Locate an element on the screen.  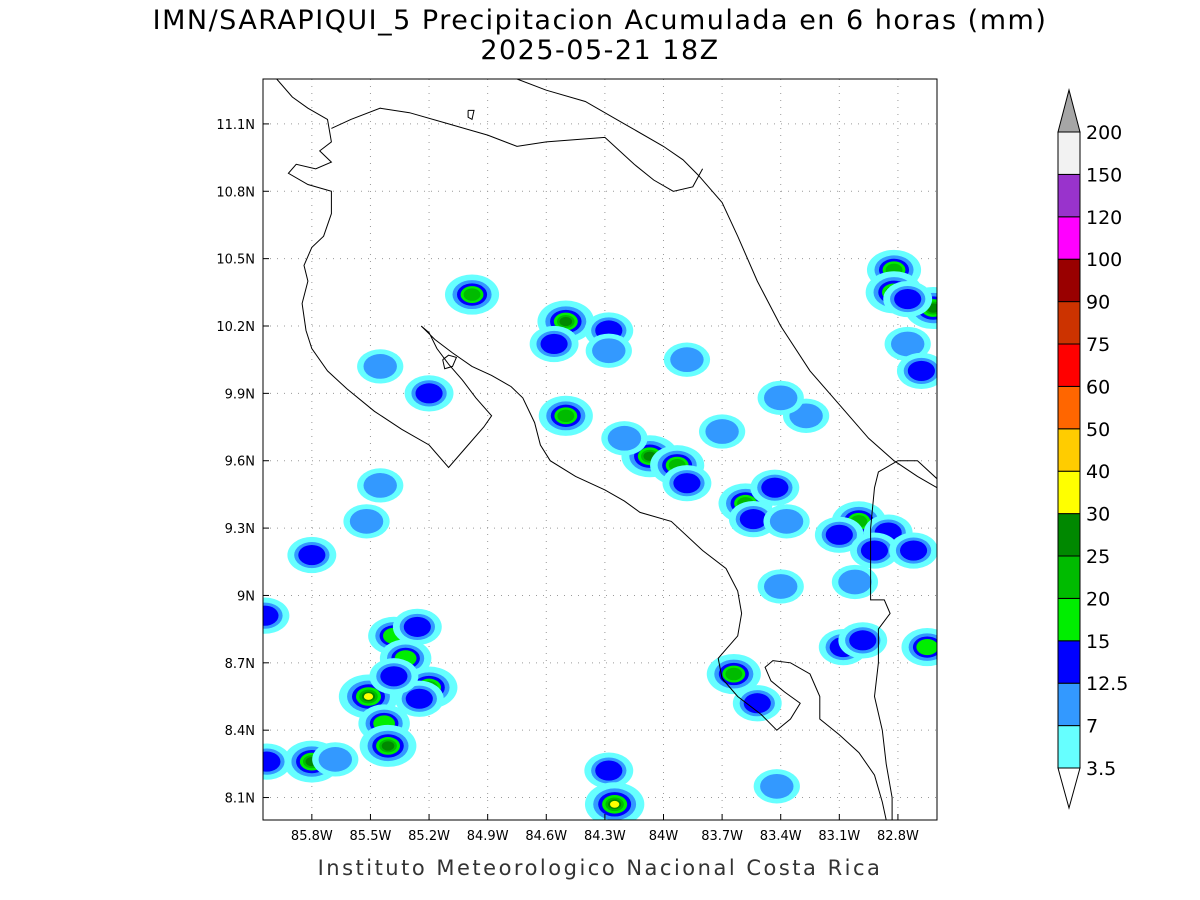
lat-tick-label: 11.1N is located at coordinates (235, 125).